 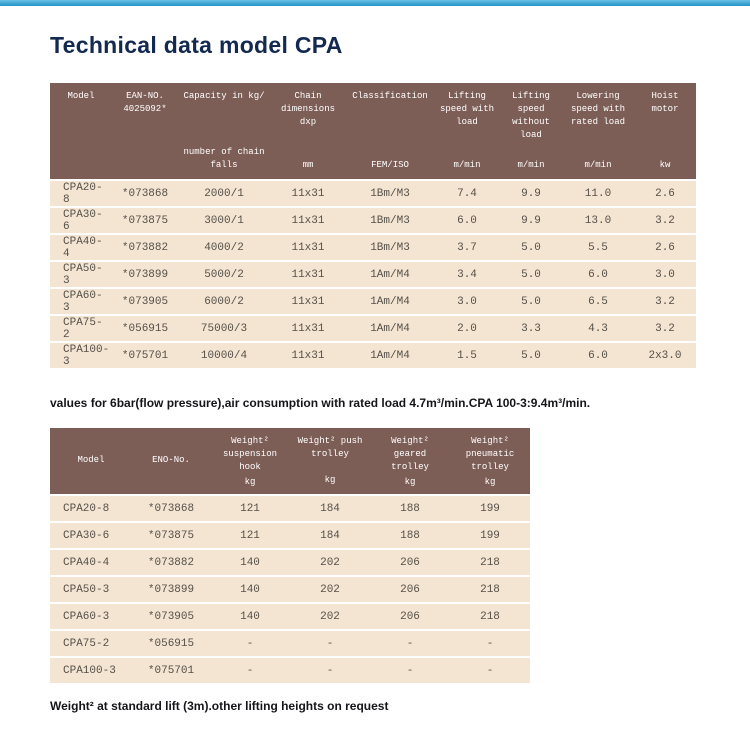 What do you see at coordinates (249, 454) in the screenshot?
I see `column-label: Weight² suspension hook` at bounding box center [249, 454].